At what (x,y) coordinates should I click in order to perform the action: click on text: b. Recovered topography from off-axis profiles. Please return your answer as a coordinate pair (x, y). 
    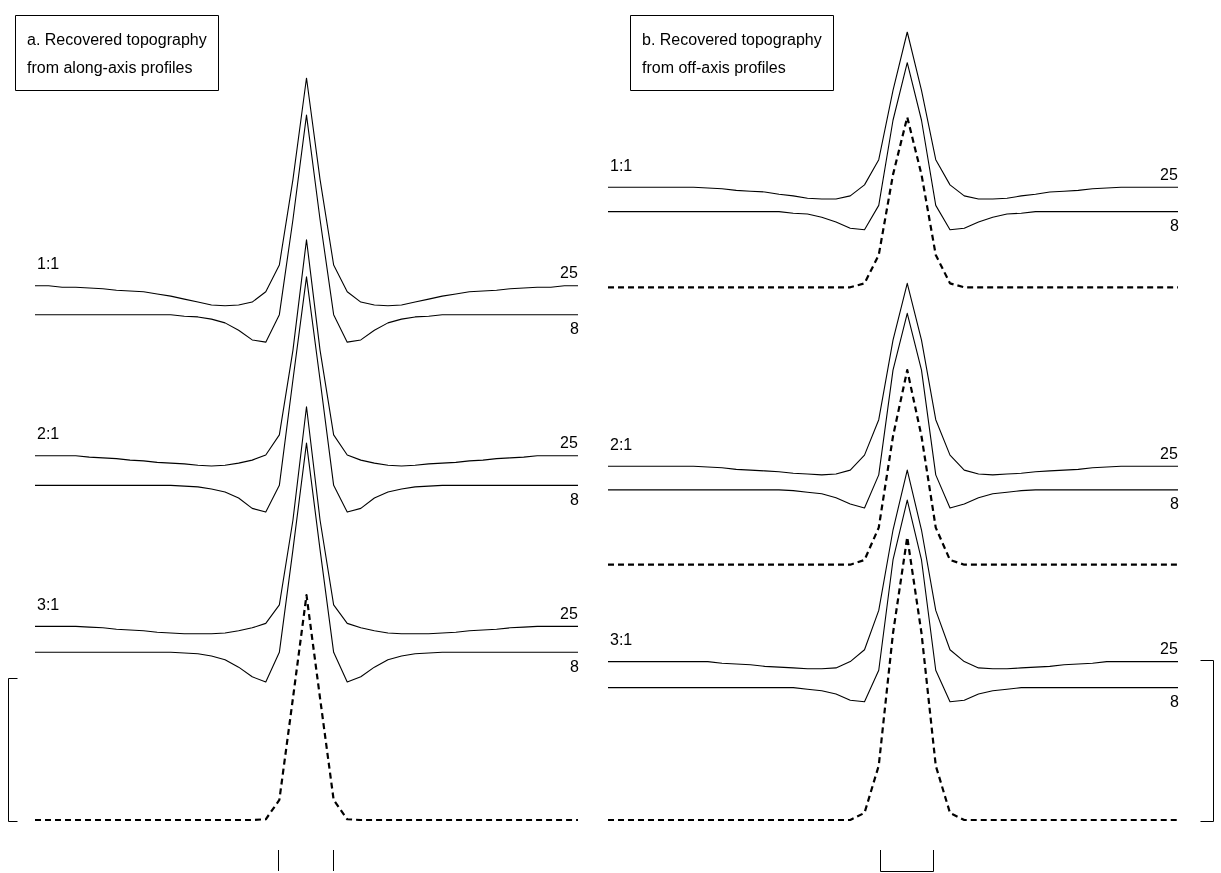
    Looking at the image, I should click on (732, 53).